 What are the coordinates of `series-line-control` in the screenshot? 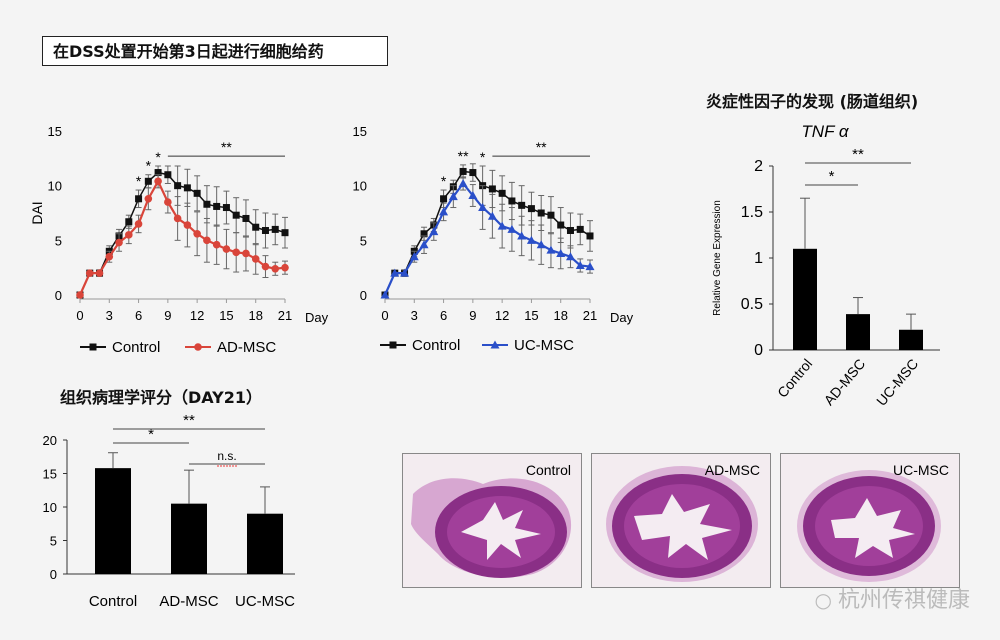 It's located at (487, 233).